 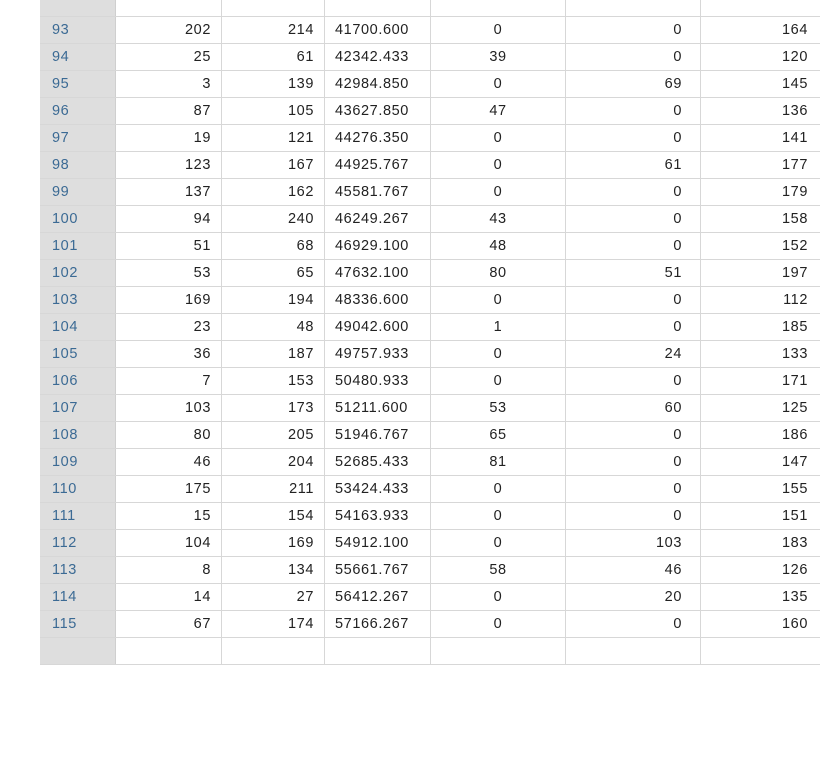 What do you see at coordinates (169, 624) in the screenshot?
I see `table-cell: 67` at bounding box center [169, 624].